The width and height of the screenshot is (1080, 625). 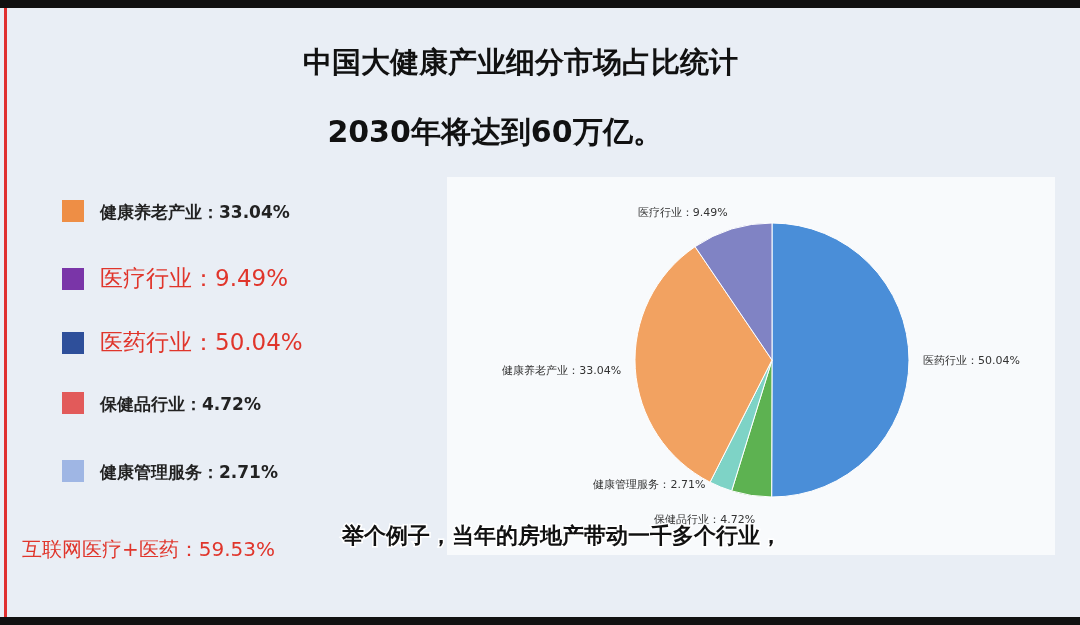 What do you see at coordinates (201, 342) in the screenshot?
I see `text: 医药行业：50.04%` at bounding box center [201, 342].